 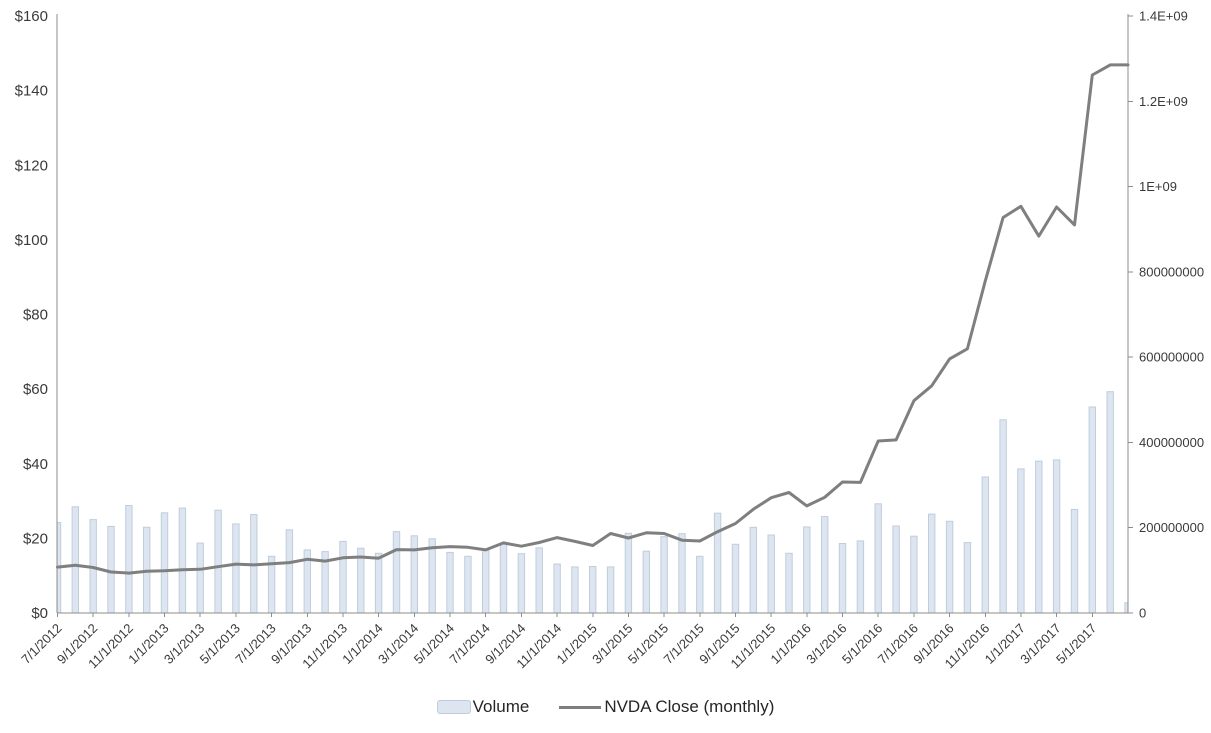 I want to click on left-axis-tick-label: $160, so click(x=31, y=16).